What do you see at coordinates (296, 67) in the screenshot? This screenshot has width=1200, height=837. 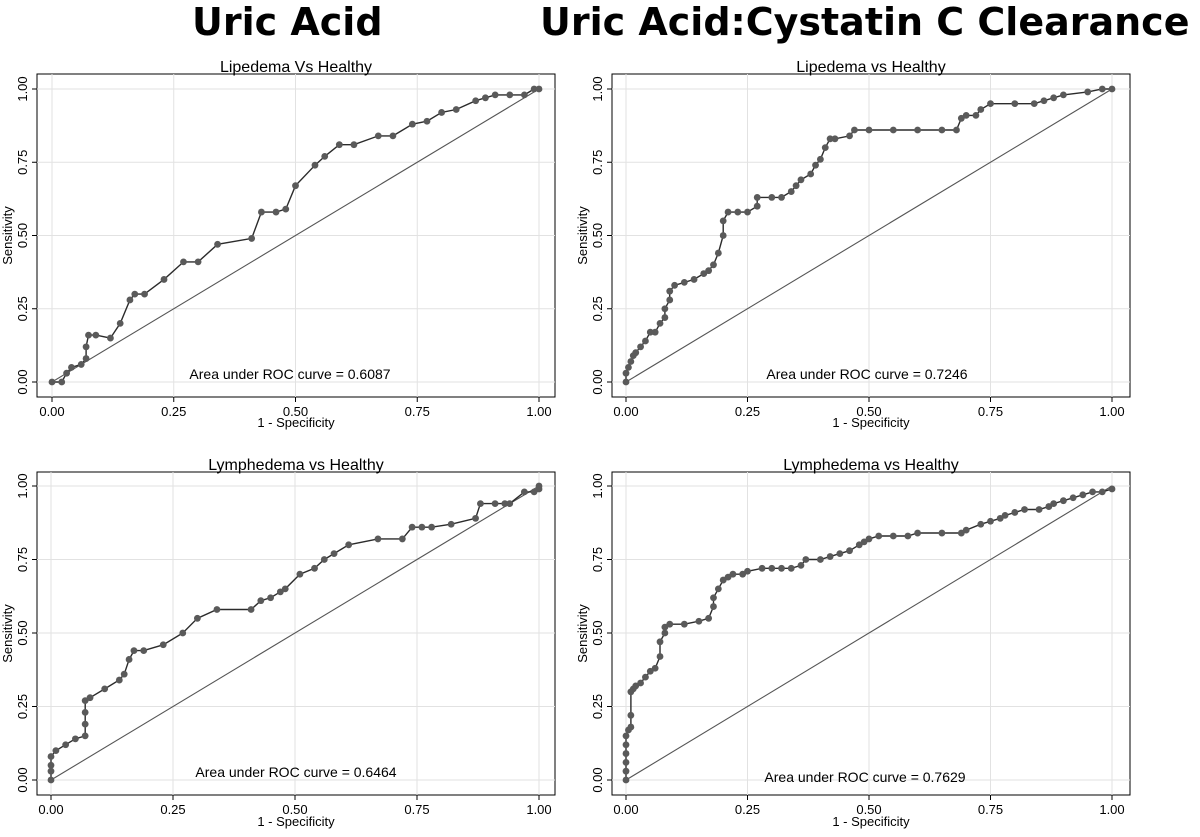 I see `chart-title: Lipedema Vs Healthy` at bounding box center [296, 67].